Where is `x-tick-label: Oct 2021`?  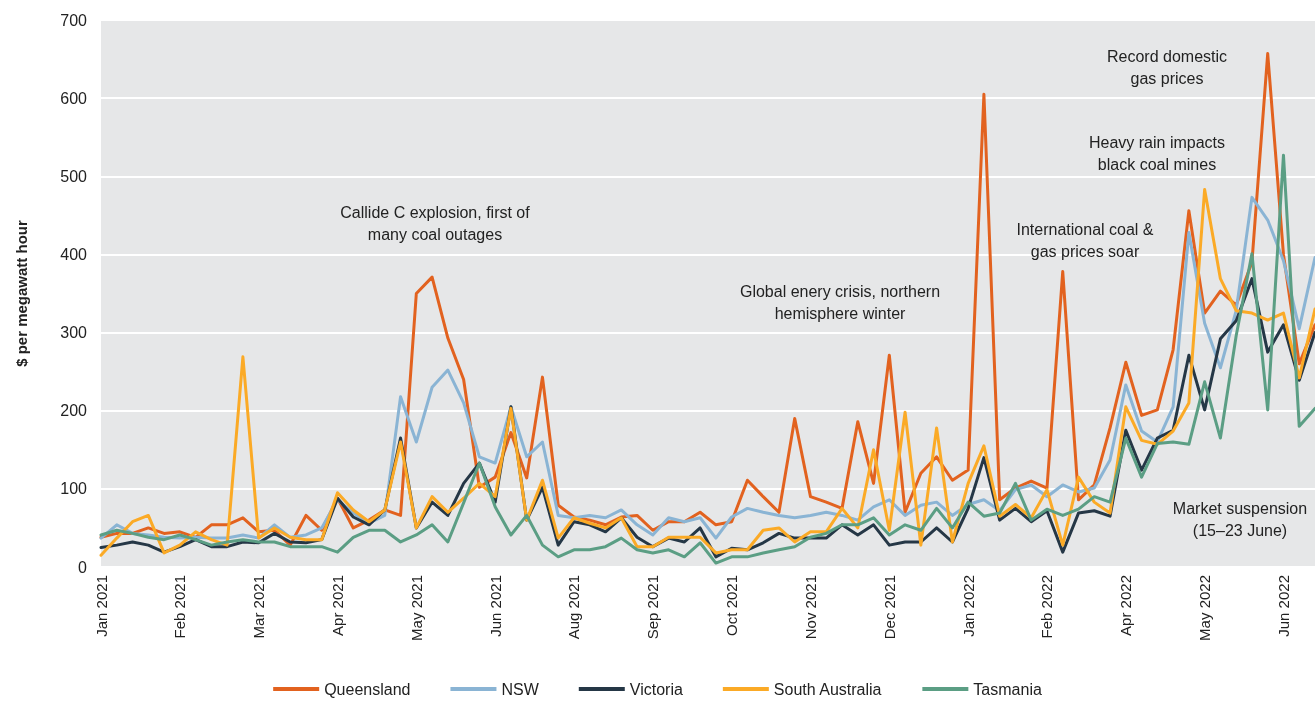
x-tick-label: Oct 2021 is located at coordinates (732, 605).